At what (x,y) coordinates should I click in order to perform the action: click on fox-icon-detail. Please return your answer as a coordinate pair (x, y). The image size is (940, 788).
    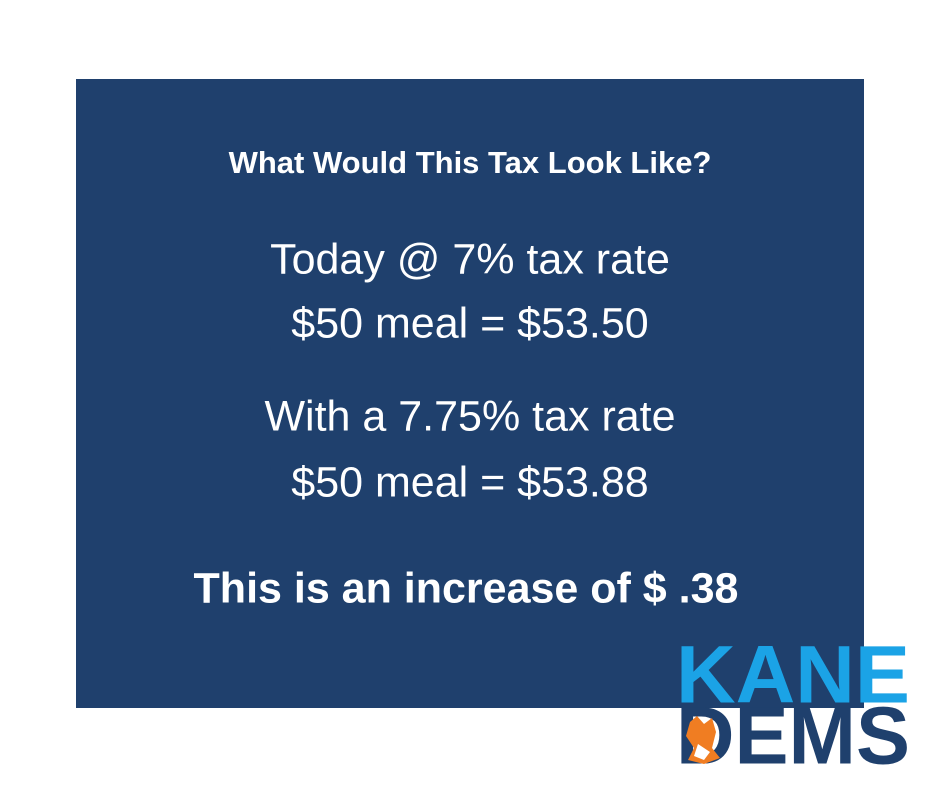
    Looking at the image, I should click on (702, 752).